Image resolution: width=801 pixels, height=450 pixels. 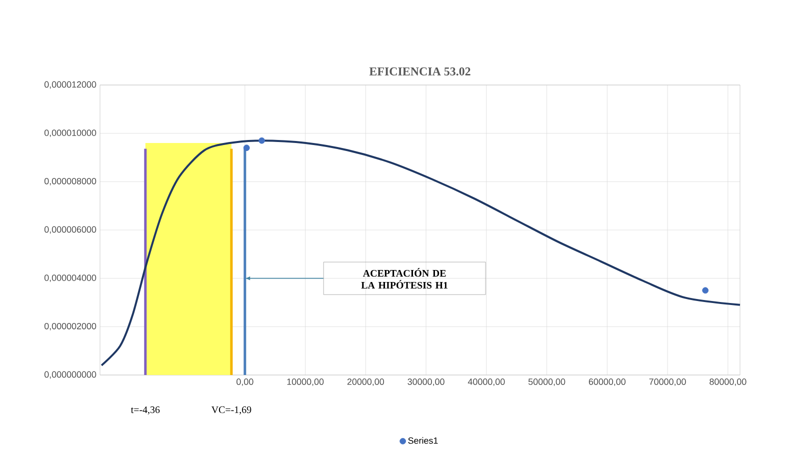 What do you see at coordinates (70, 278) in the screenshot?
I see `y-tick-label: 0,000004000` at bounding box center [70, 278].